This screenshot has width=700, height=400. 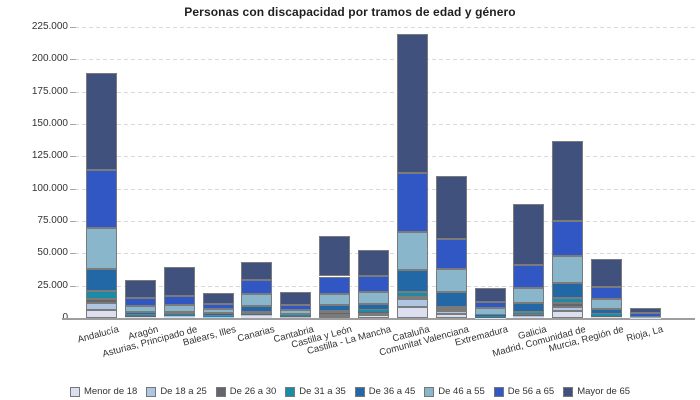 What do you see at coordinates (315, 391) in the screenshot?
I see `legend-item: De 31 a 35` at bounding box center [315, 391].